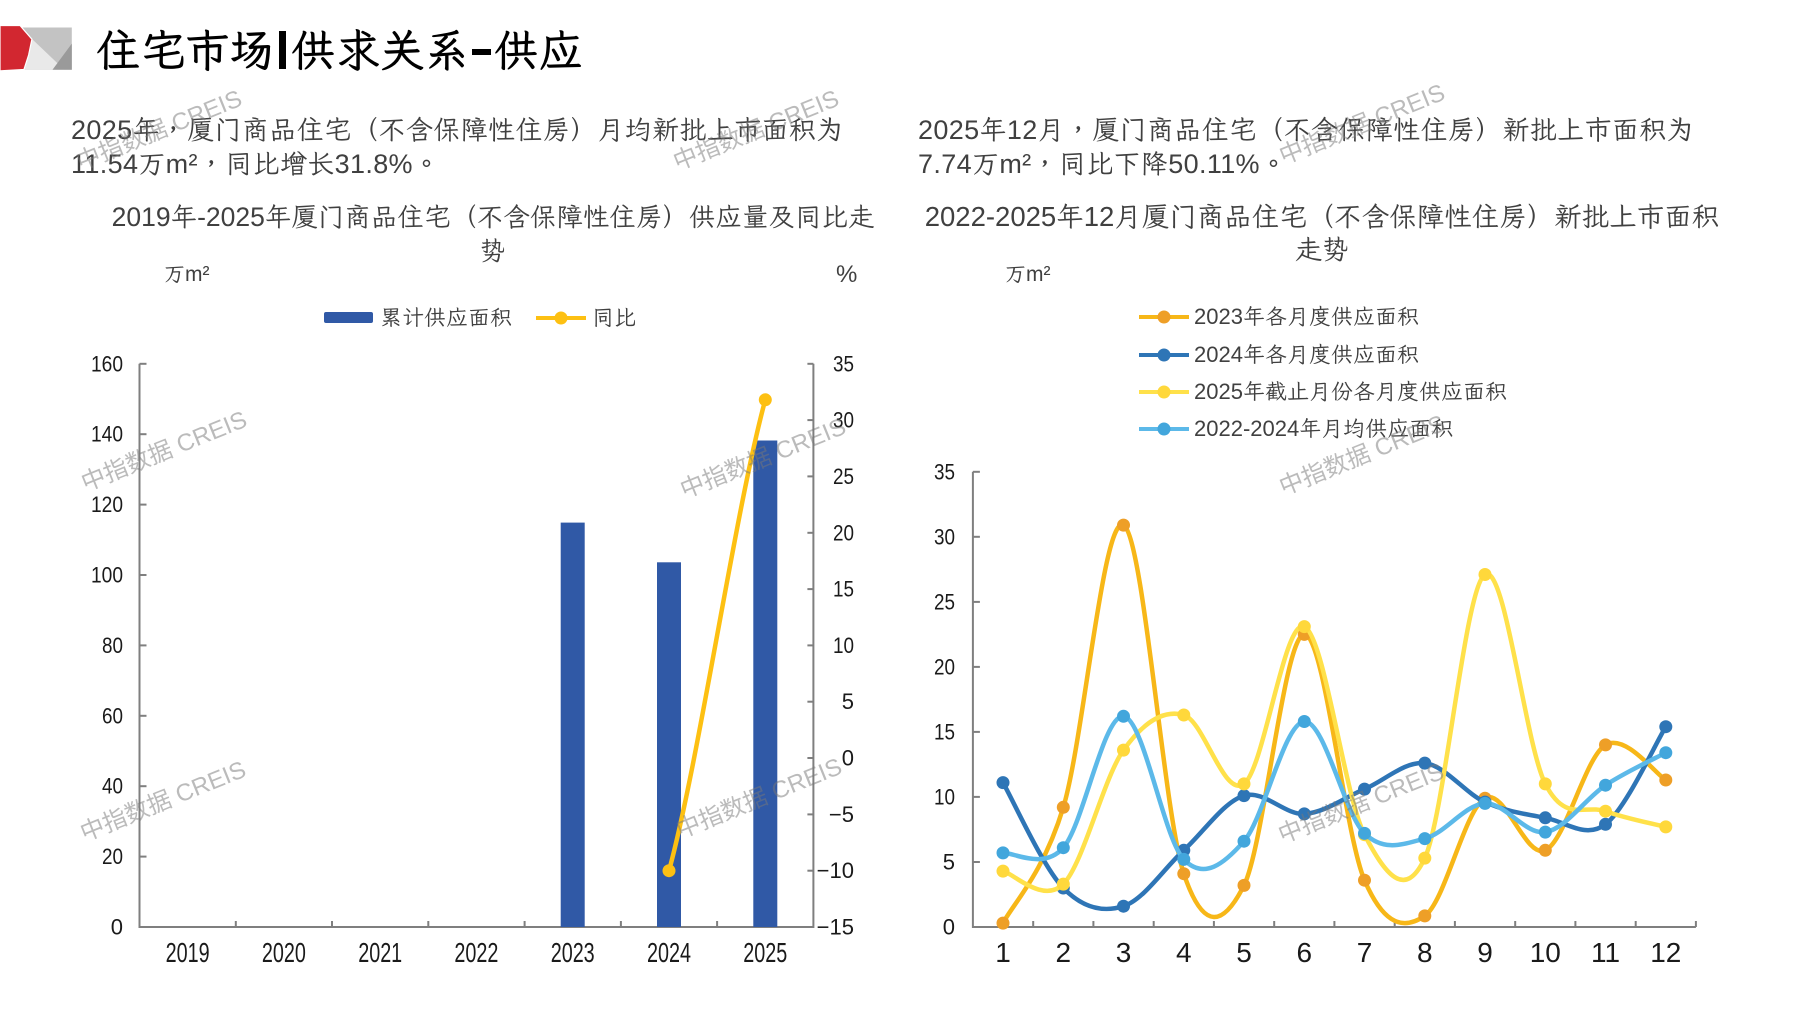 The image size is (1797, 1010). What do you see at coordinates (380, 952) in the screenshot?
I see `svg-text: 2021` at bounding box center [380, 952].